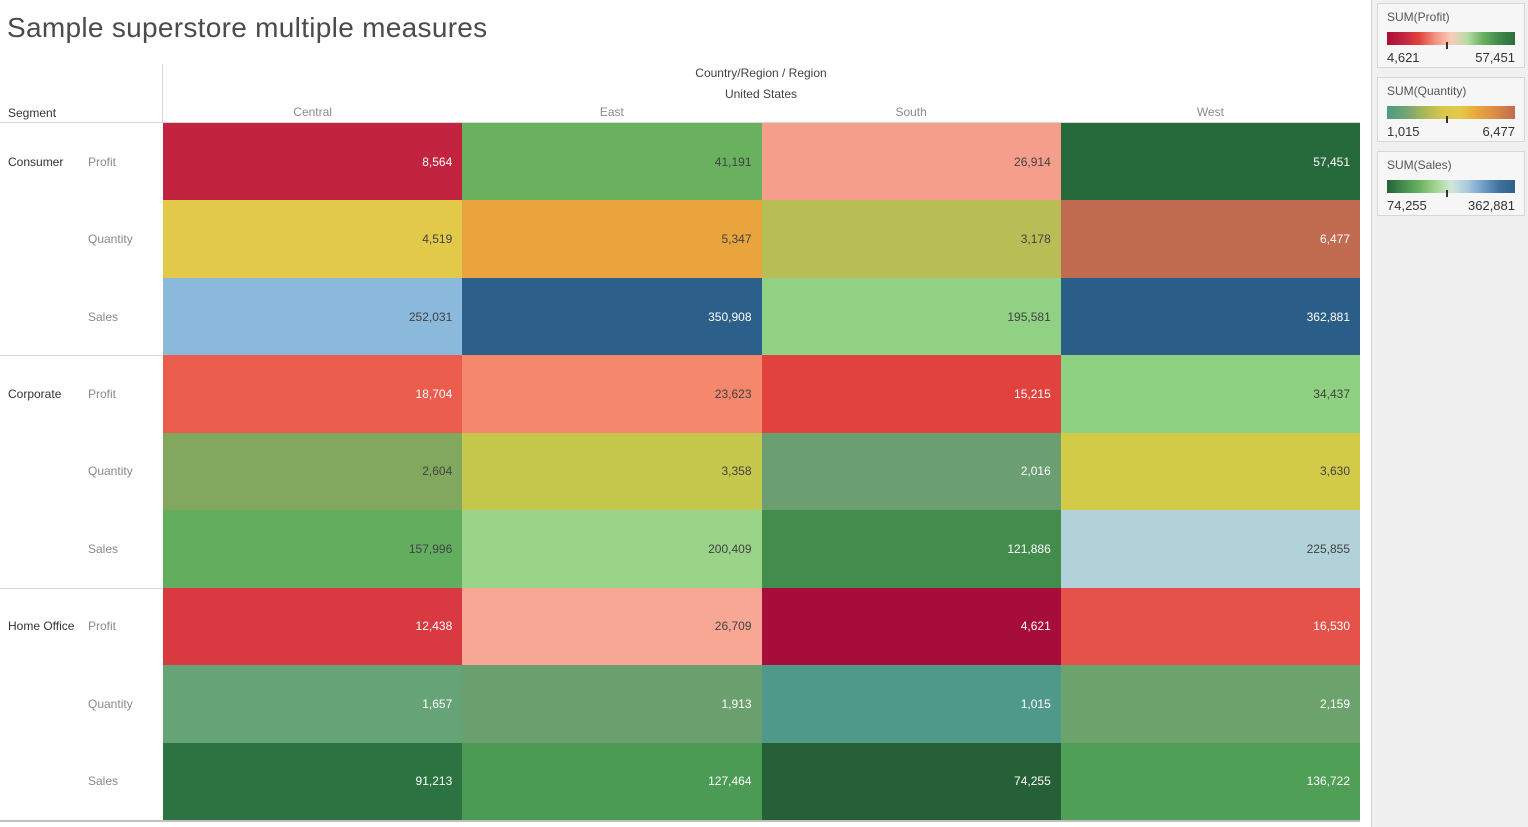 The image size is (1528, 827). What do you see at coordinates (612, 471) in the screenshot?
I see `heatmap-cell: 3,358` at bounding box center [612, 471].